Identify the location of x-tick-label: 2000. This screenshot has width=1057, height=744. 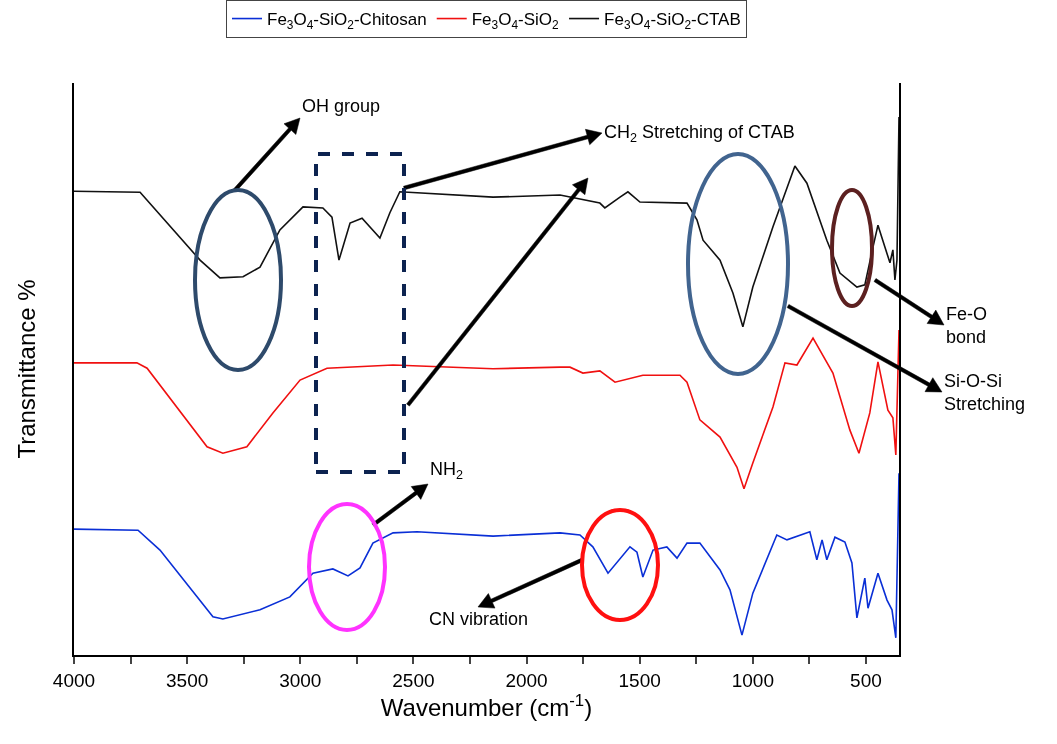
(526, 680).